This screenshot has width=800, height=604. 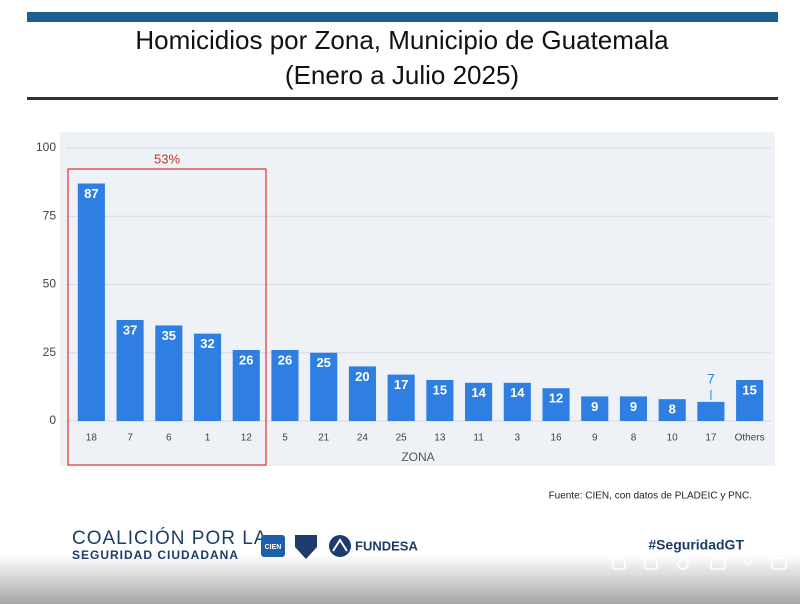 What do you see at coordinates (167, 158) in the screenshot?
I see `annotation: 53%` at bounding box center [167, 158].